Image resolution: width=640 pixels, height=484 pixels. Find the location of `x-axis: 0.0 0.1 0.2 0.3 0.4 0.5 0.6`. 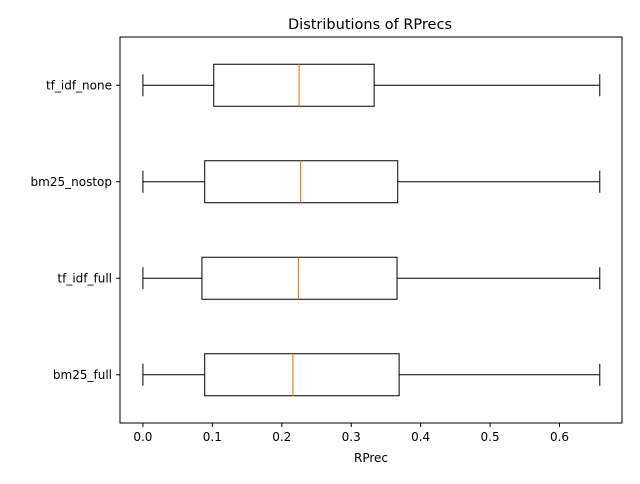

x-axis: 0.0 0.1 0.2 0.3 0.4 0.5 0.6 is located at coordinates (351, 433).